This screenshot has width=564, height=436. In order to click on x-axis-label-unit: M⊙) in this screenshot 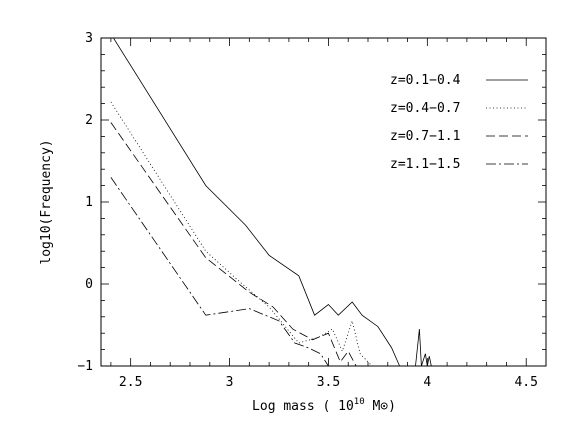, I will do `click(380, 406)`.